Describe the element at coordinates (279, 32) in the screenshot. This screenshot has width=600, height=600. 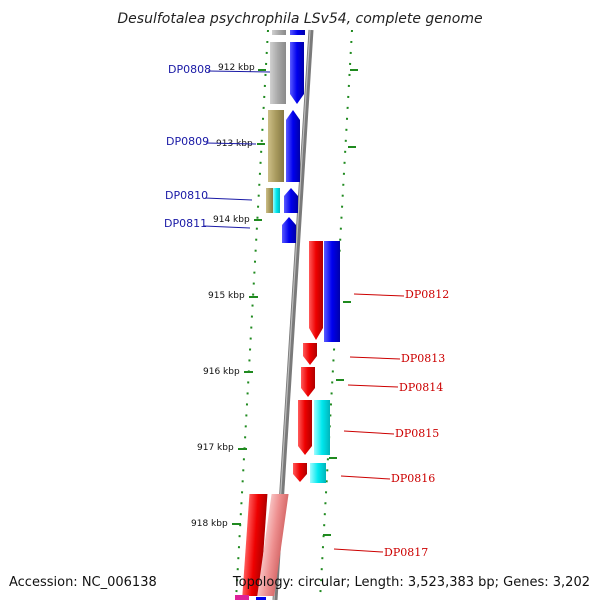
I see `gene-feature-dp0807-gray` at that location.